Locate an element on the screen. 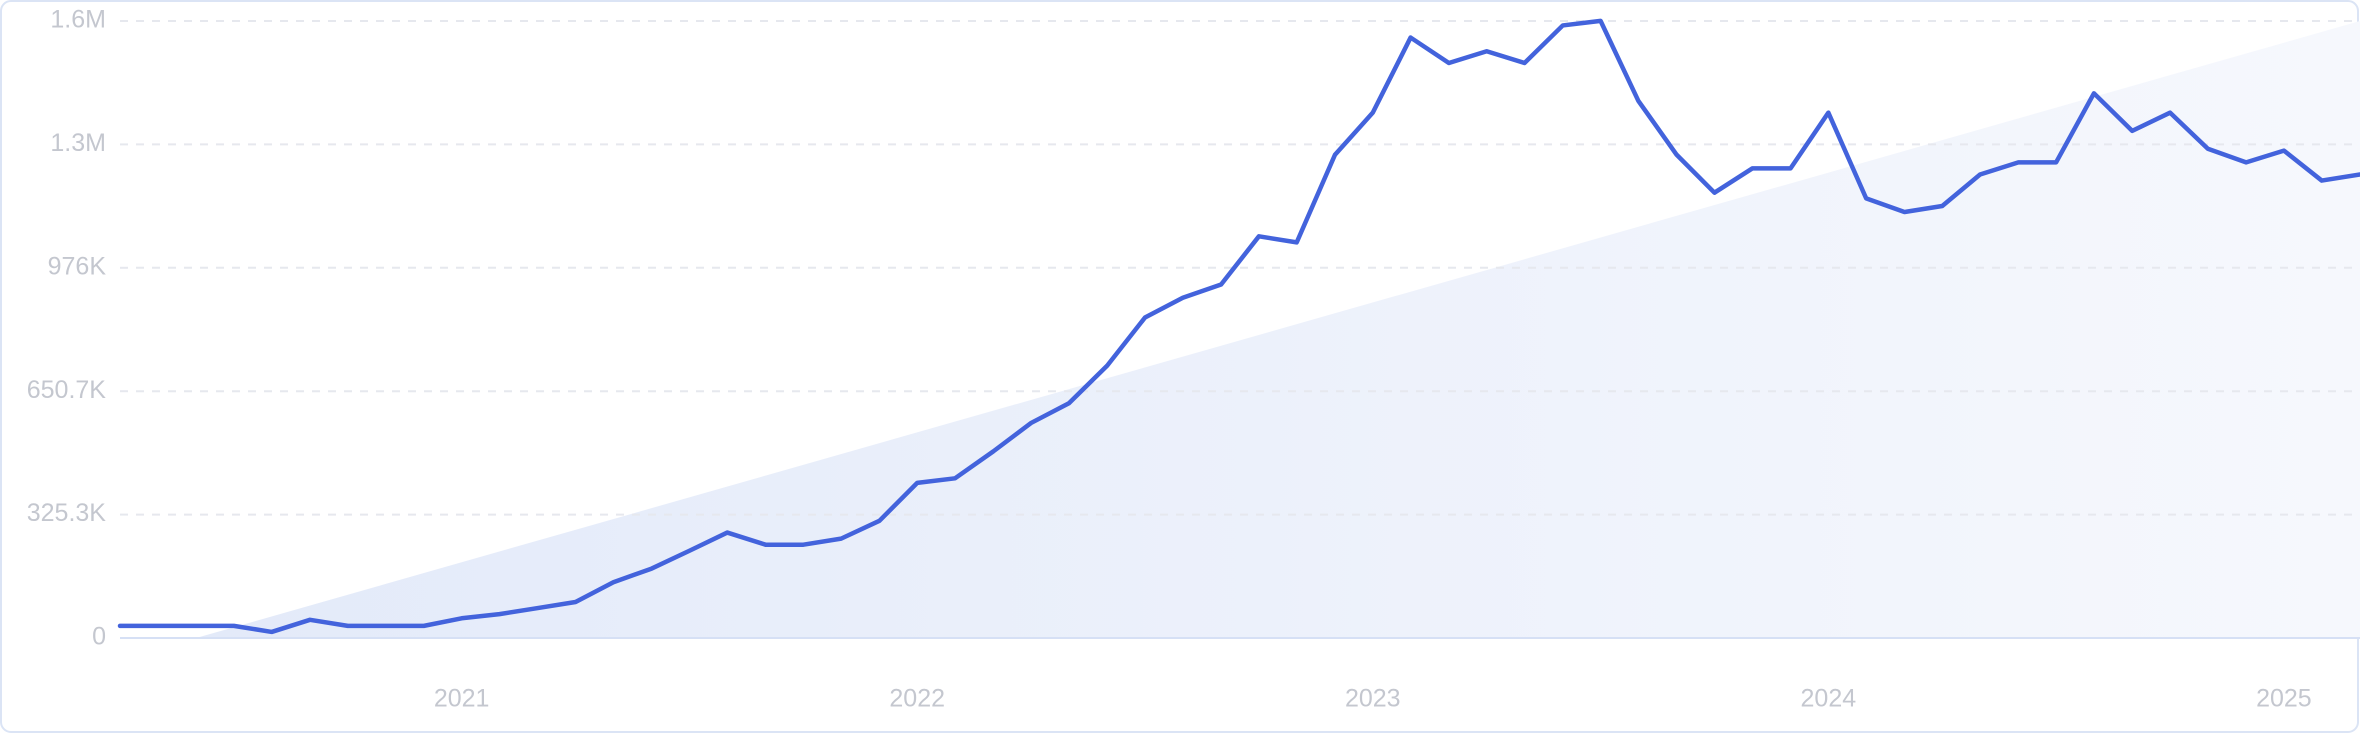 The height and width of the screenshot is (734, 2360). x-tick-label: 2025 is located at coordinates (2284, 699).